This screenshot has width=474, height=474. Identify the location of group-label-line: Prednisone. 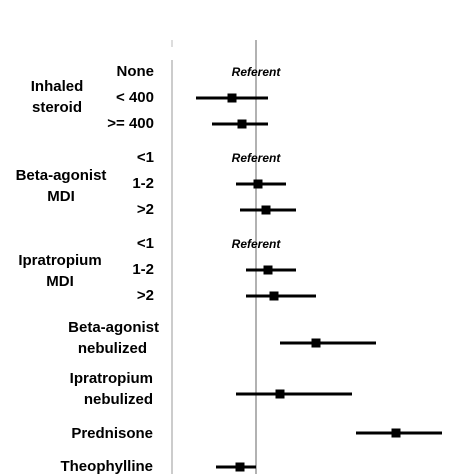
(112, 433).